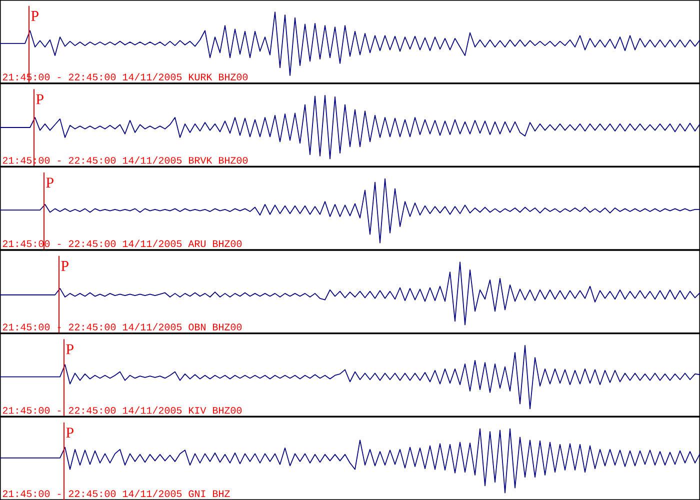  Describe the element at coordinates (122, 410) in the screenshot. I see `annotation: 21:45:00 - 22:45:00 14/11/2005 KIV BHZ00` at that location.